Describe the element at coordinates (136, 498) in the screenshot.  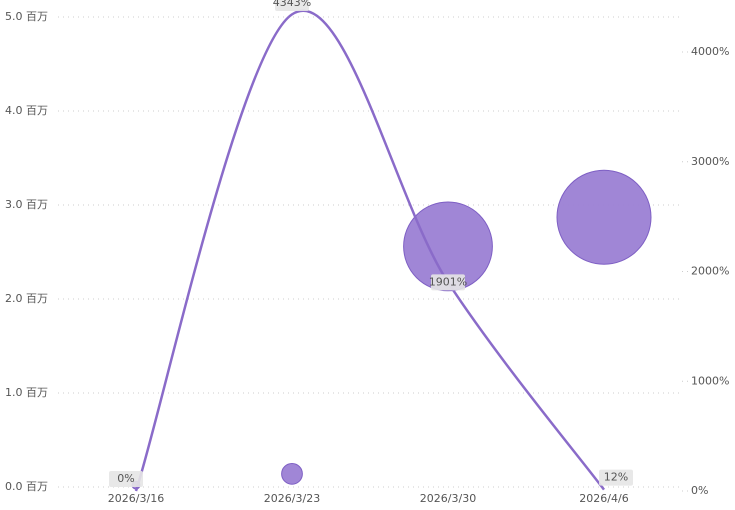
I see `x-tick-label: 2026/3/16` at that location.